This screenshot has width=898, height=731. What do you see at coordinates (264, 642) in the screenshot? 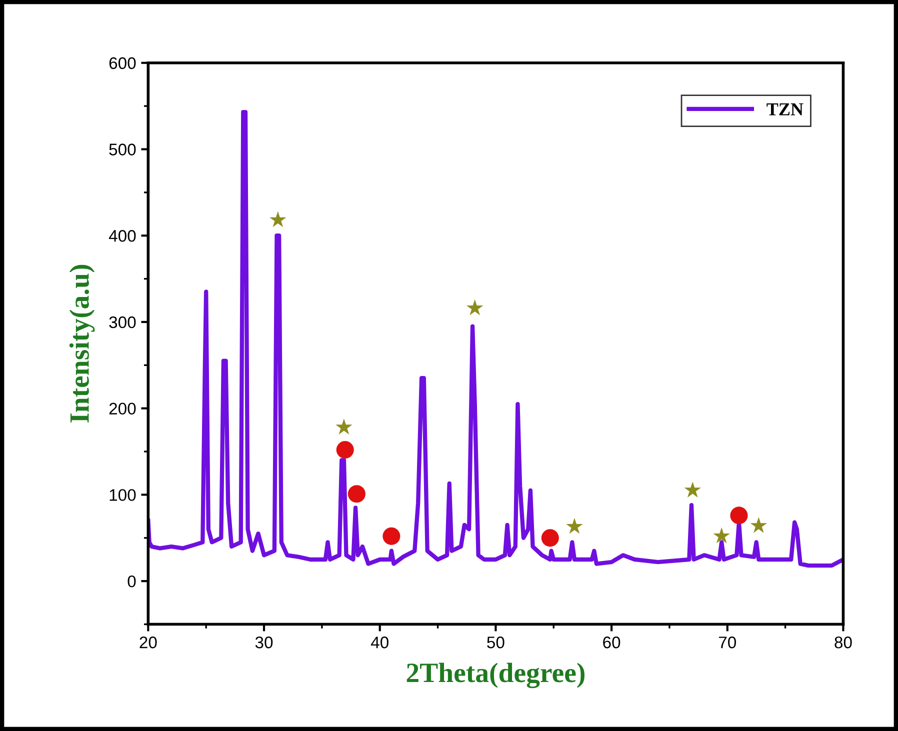
I see `x-tick-label: 30` at bounding box center [264, 642].